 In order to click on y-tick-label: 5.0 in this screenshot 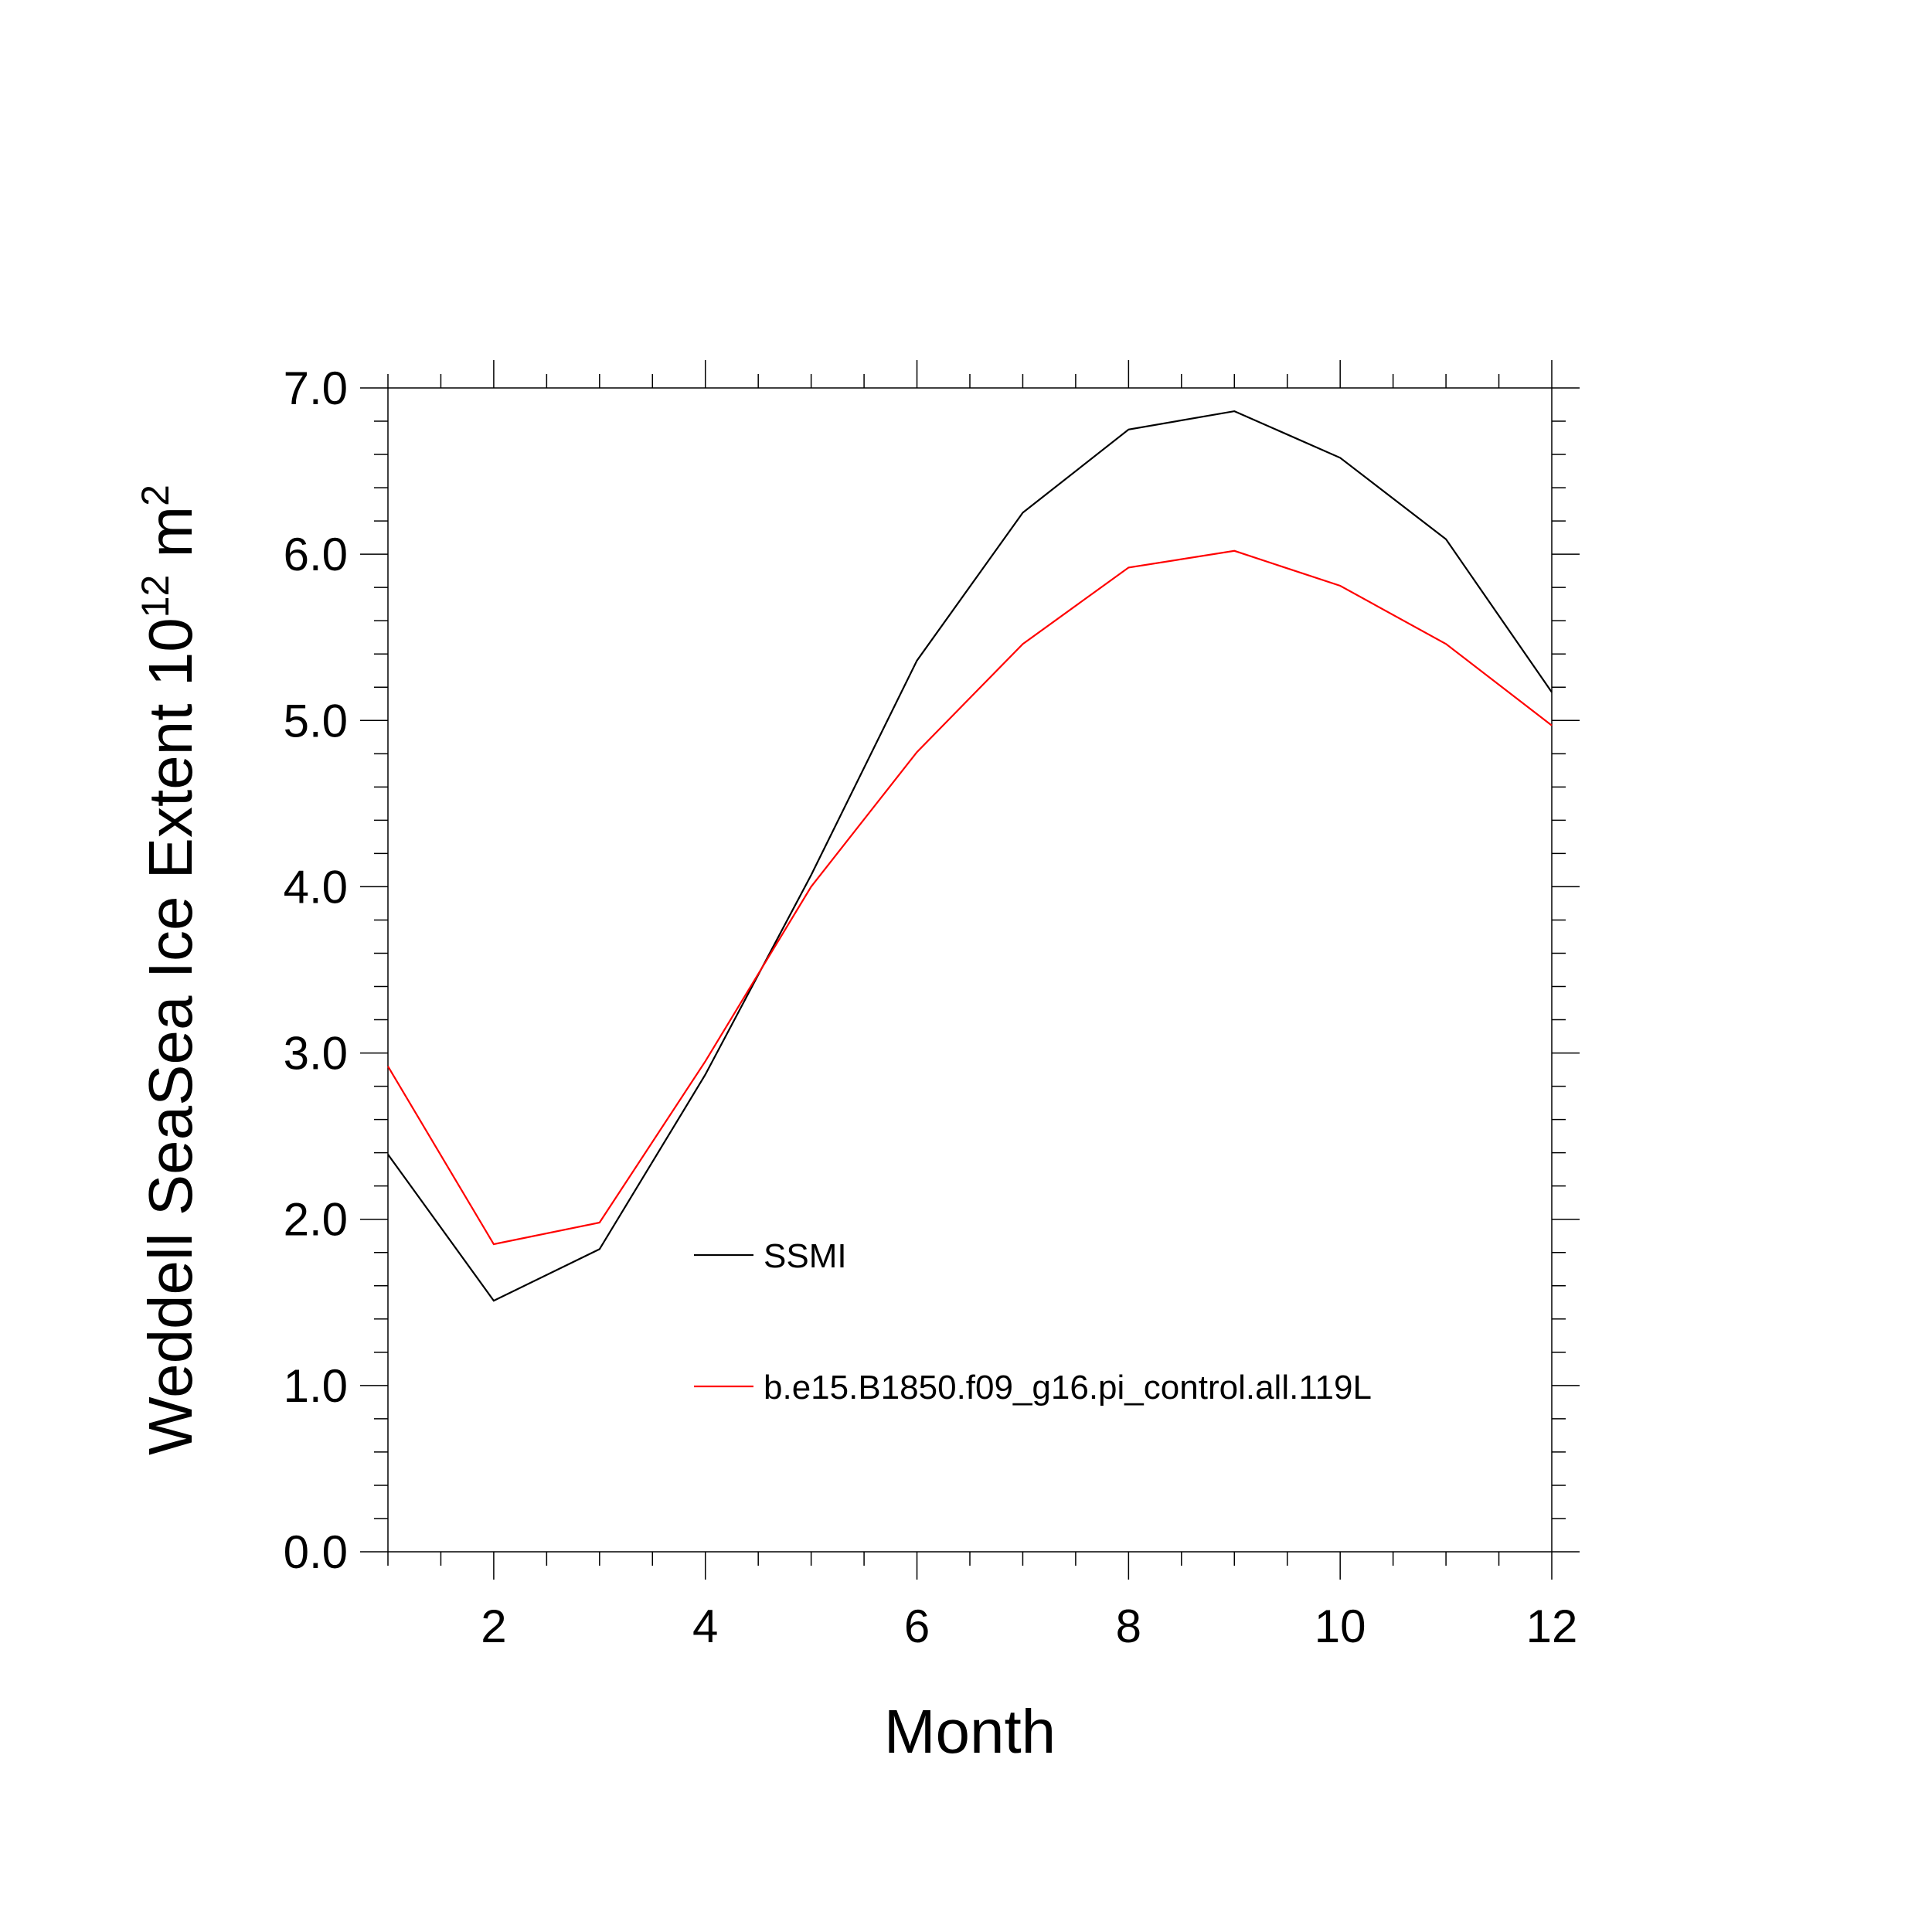, I will do `click(316, 721)`.